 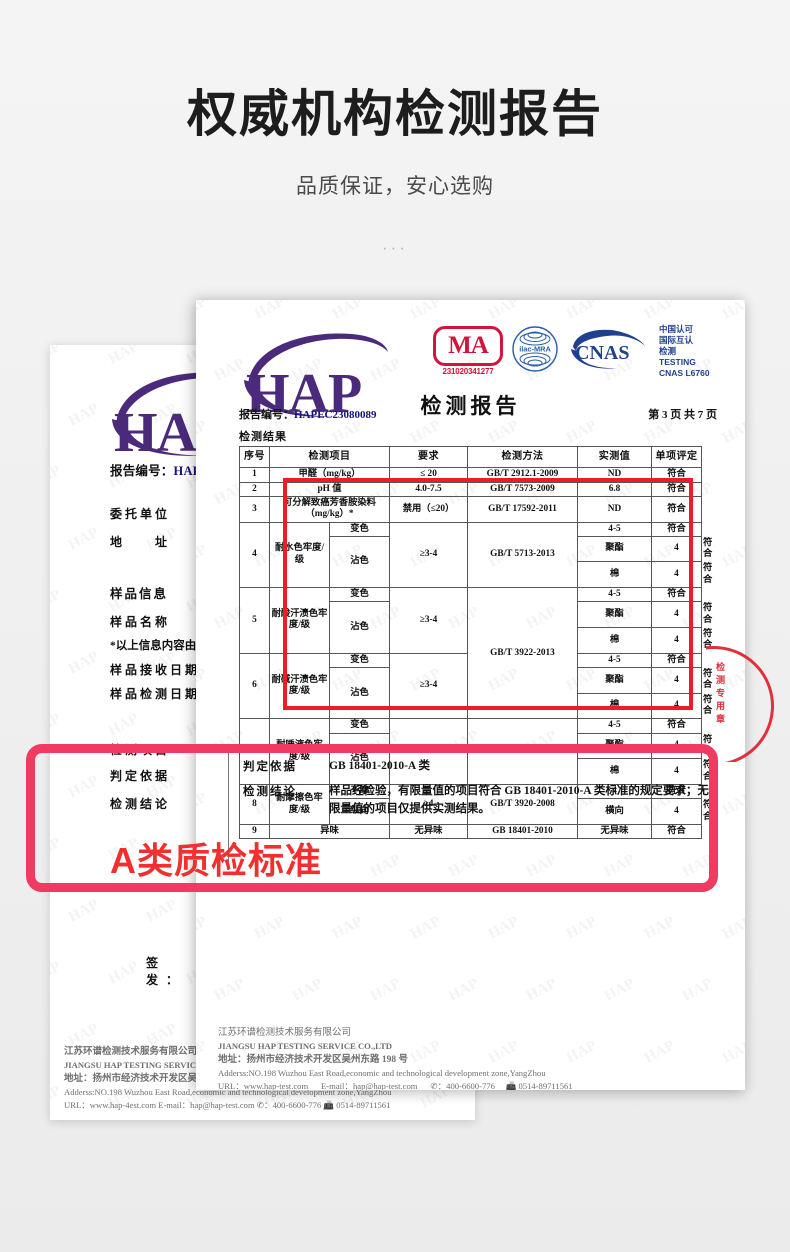 I want to click on cell-req: ≤ 20, so click(x=428, y=475).